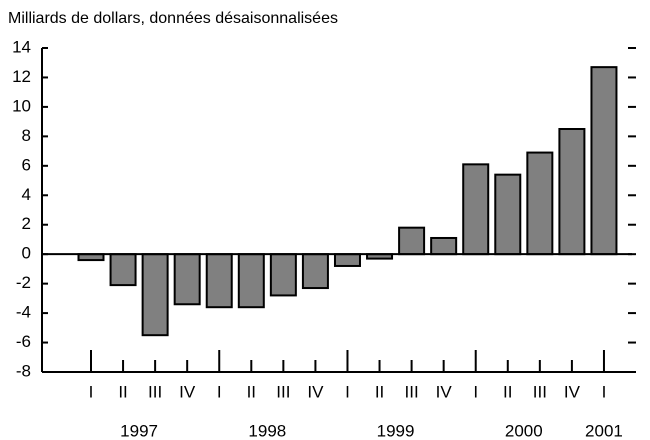 The height and width of the screenshot is (440, 650). I want to click on y-tick-label: -8, so click(23, 370).